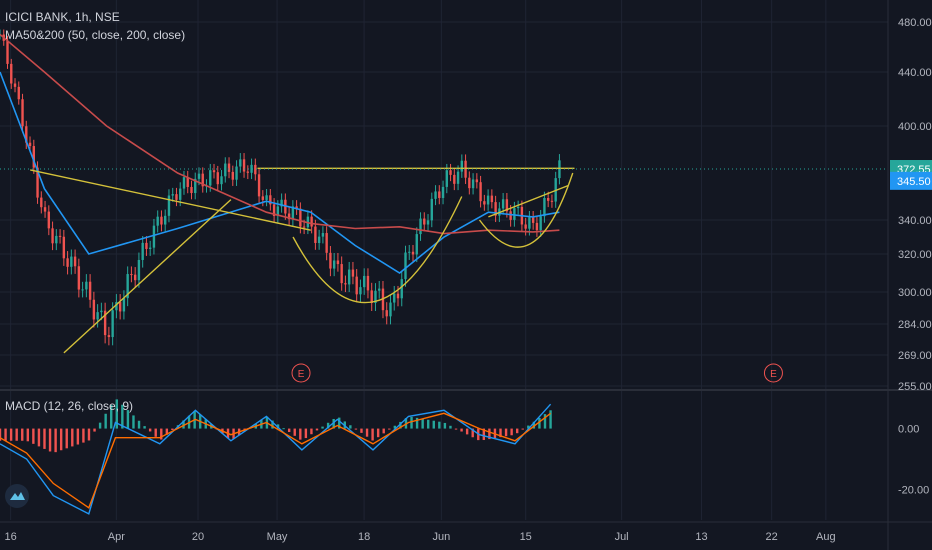 The image size is (932, 550). What do you see at coordinates (69, 406) in the screenshot?
I see `macd-legend: MACD (12, 26, close, 9)` at bounding box center [69, 406].